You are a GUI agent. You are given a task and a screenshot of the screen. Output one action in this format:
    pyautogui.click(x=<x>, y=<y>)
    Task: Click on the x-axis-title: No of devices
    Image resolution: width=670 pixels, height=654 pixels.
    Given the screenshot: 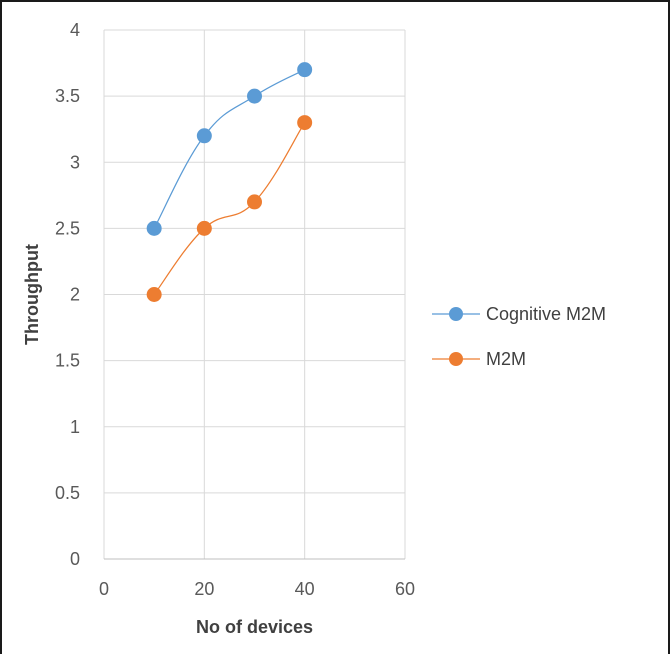 What is the action you would take?
    pyautogui.click(x=254, y=627)
    